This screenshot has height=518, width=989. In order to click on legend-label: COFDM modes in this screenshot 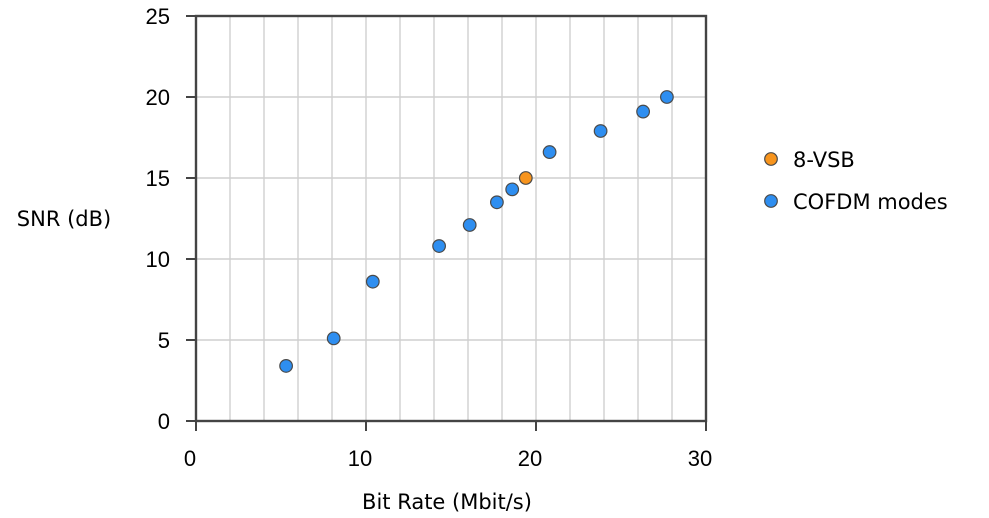, I will do `click(870, 202)`.